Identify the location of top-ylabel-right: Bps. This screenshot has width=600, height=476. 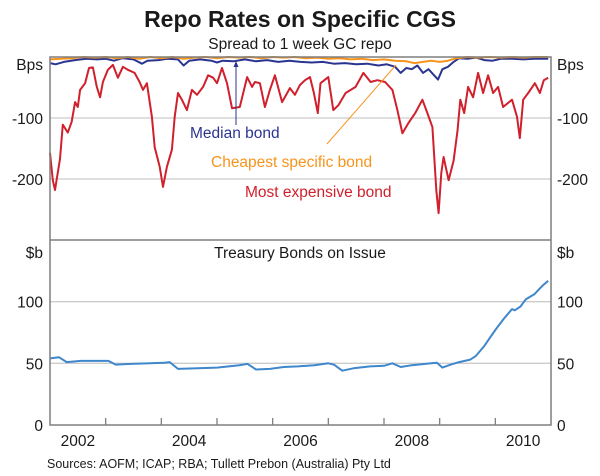
(570, 65).